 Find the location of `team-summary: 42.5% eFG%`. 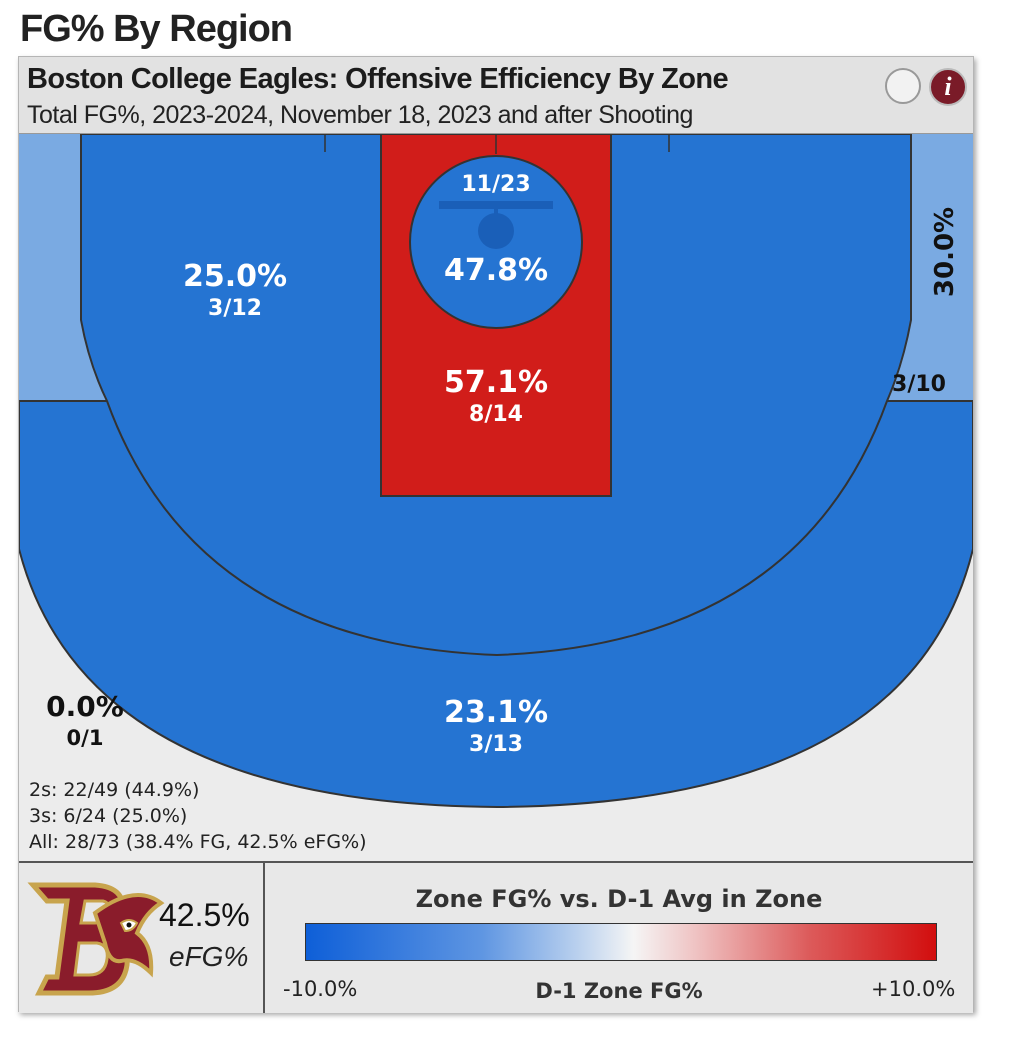

team-summary: 42.5% eFG% is located at coordinates (142, 938).